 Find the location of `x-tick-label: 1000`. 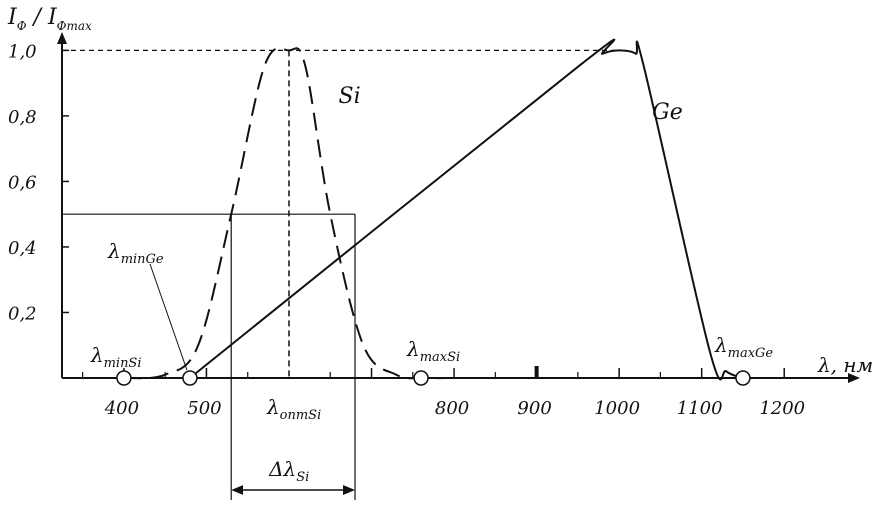

x-tick-label: 1000 is located at coordinates (617, 408).